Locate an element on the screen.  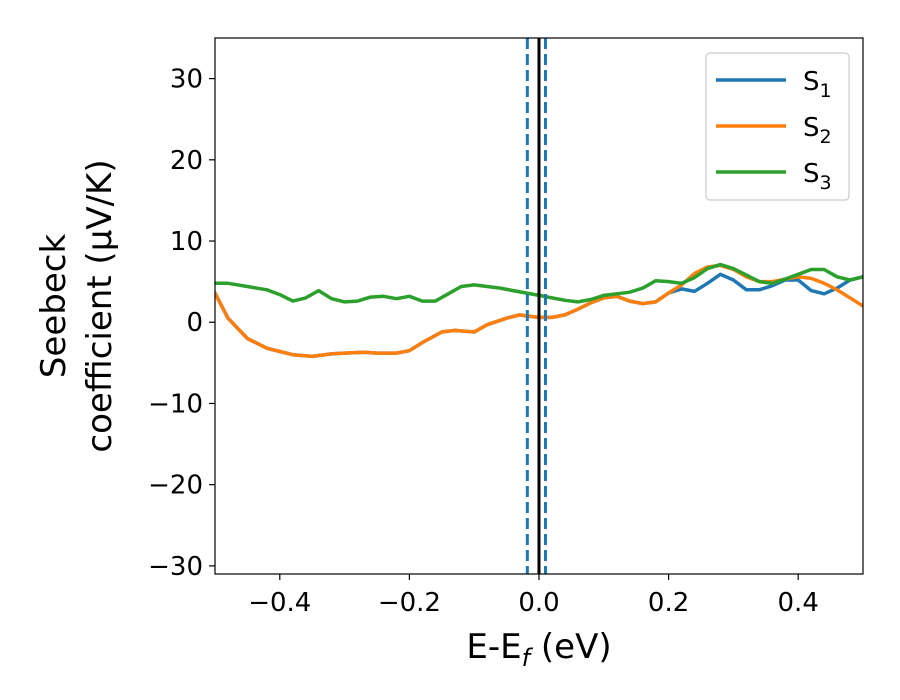
y-tick-label: 30 is located at coordinates (186, 80).